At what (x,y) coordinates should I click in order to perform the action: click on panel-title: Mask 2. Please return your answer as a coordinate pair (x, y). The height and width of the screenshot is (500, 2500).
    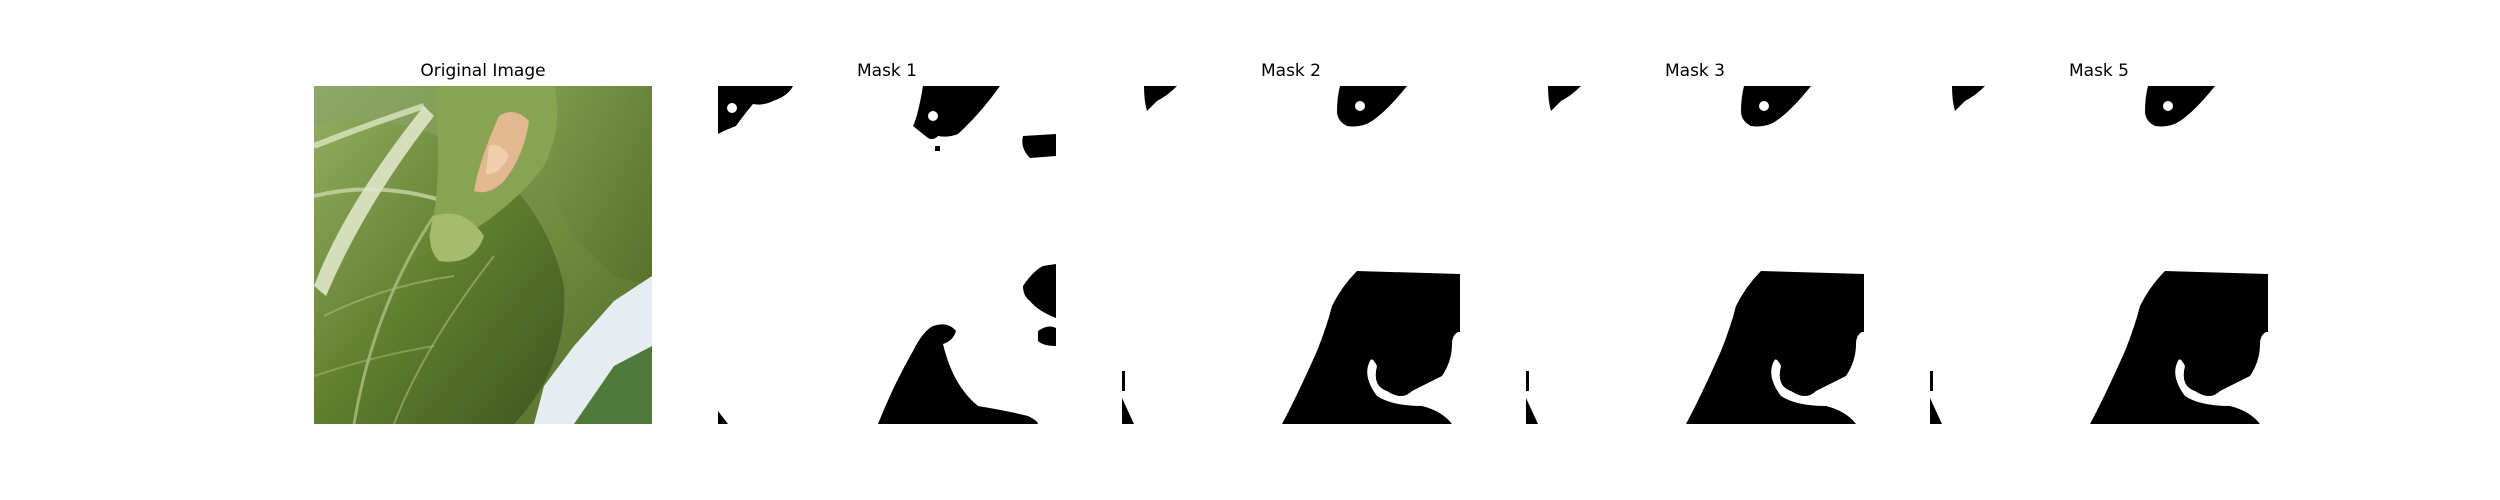
    Looking at the image, I should click on (1291, 71).